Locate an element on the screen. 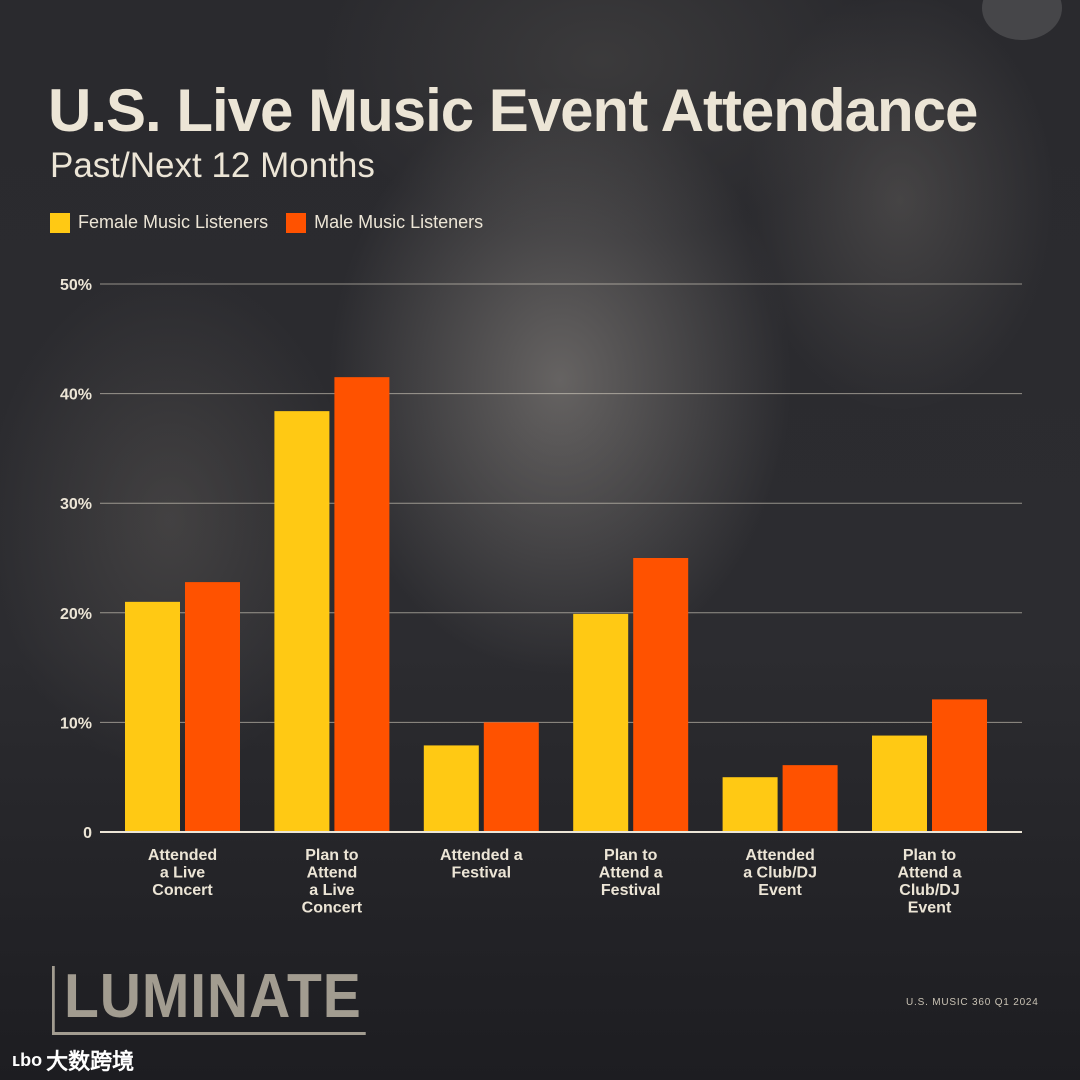 The width and height of the screenshot is (1080, 1080). category-label: Plan to Attend a Live Concert is located at coordinates (332, 882).